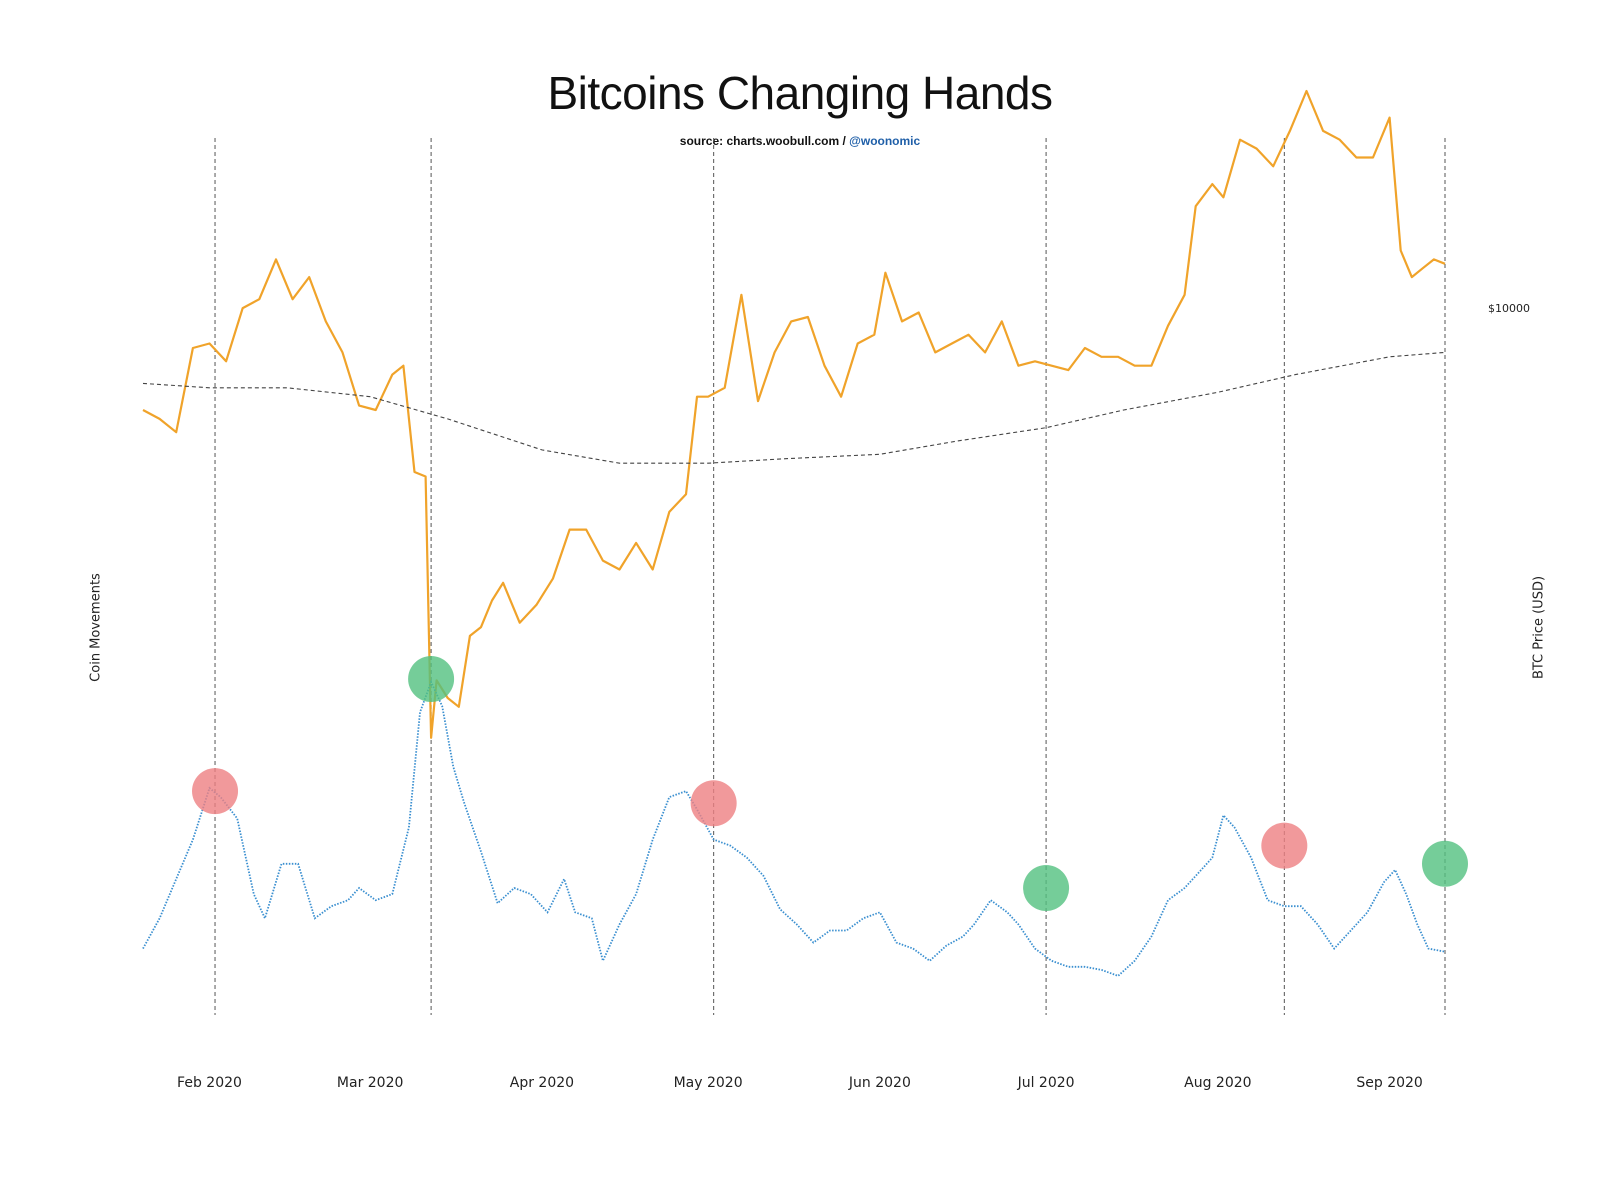  I want to click on x-tick-label-0: Feb 2020, so click(209, 1083).